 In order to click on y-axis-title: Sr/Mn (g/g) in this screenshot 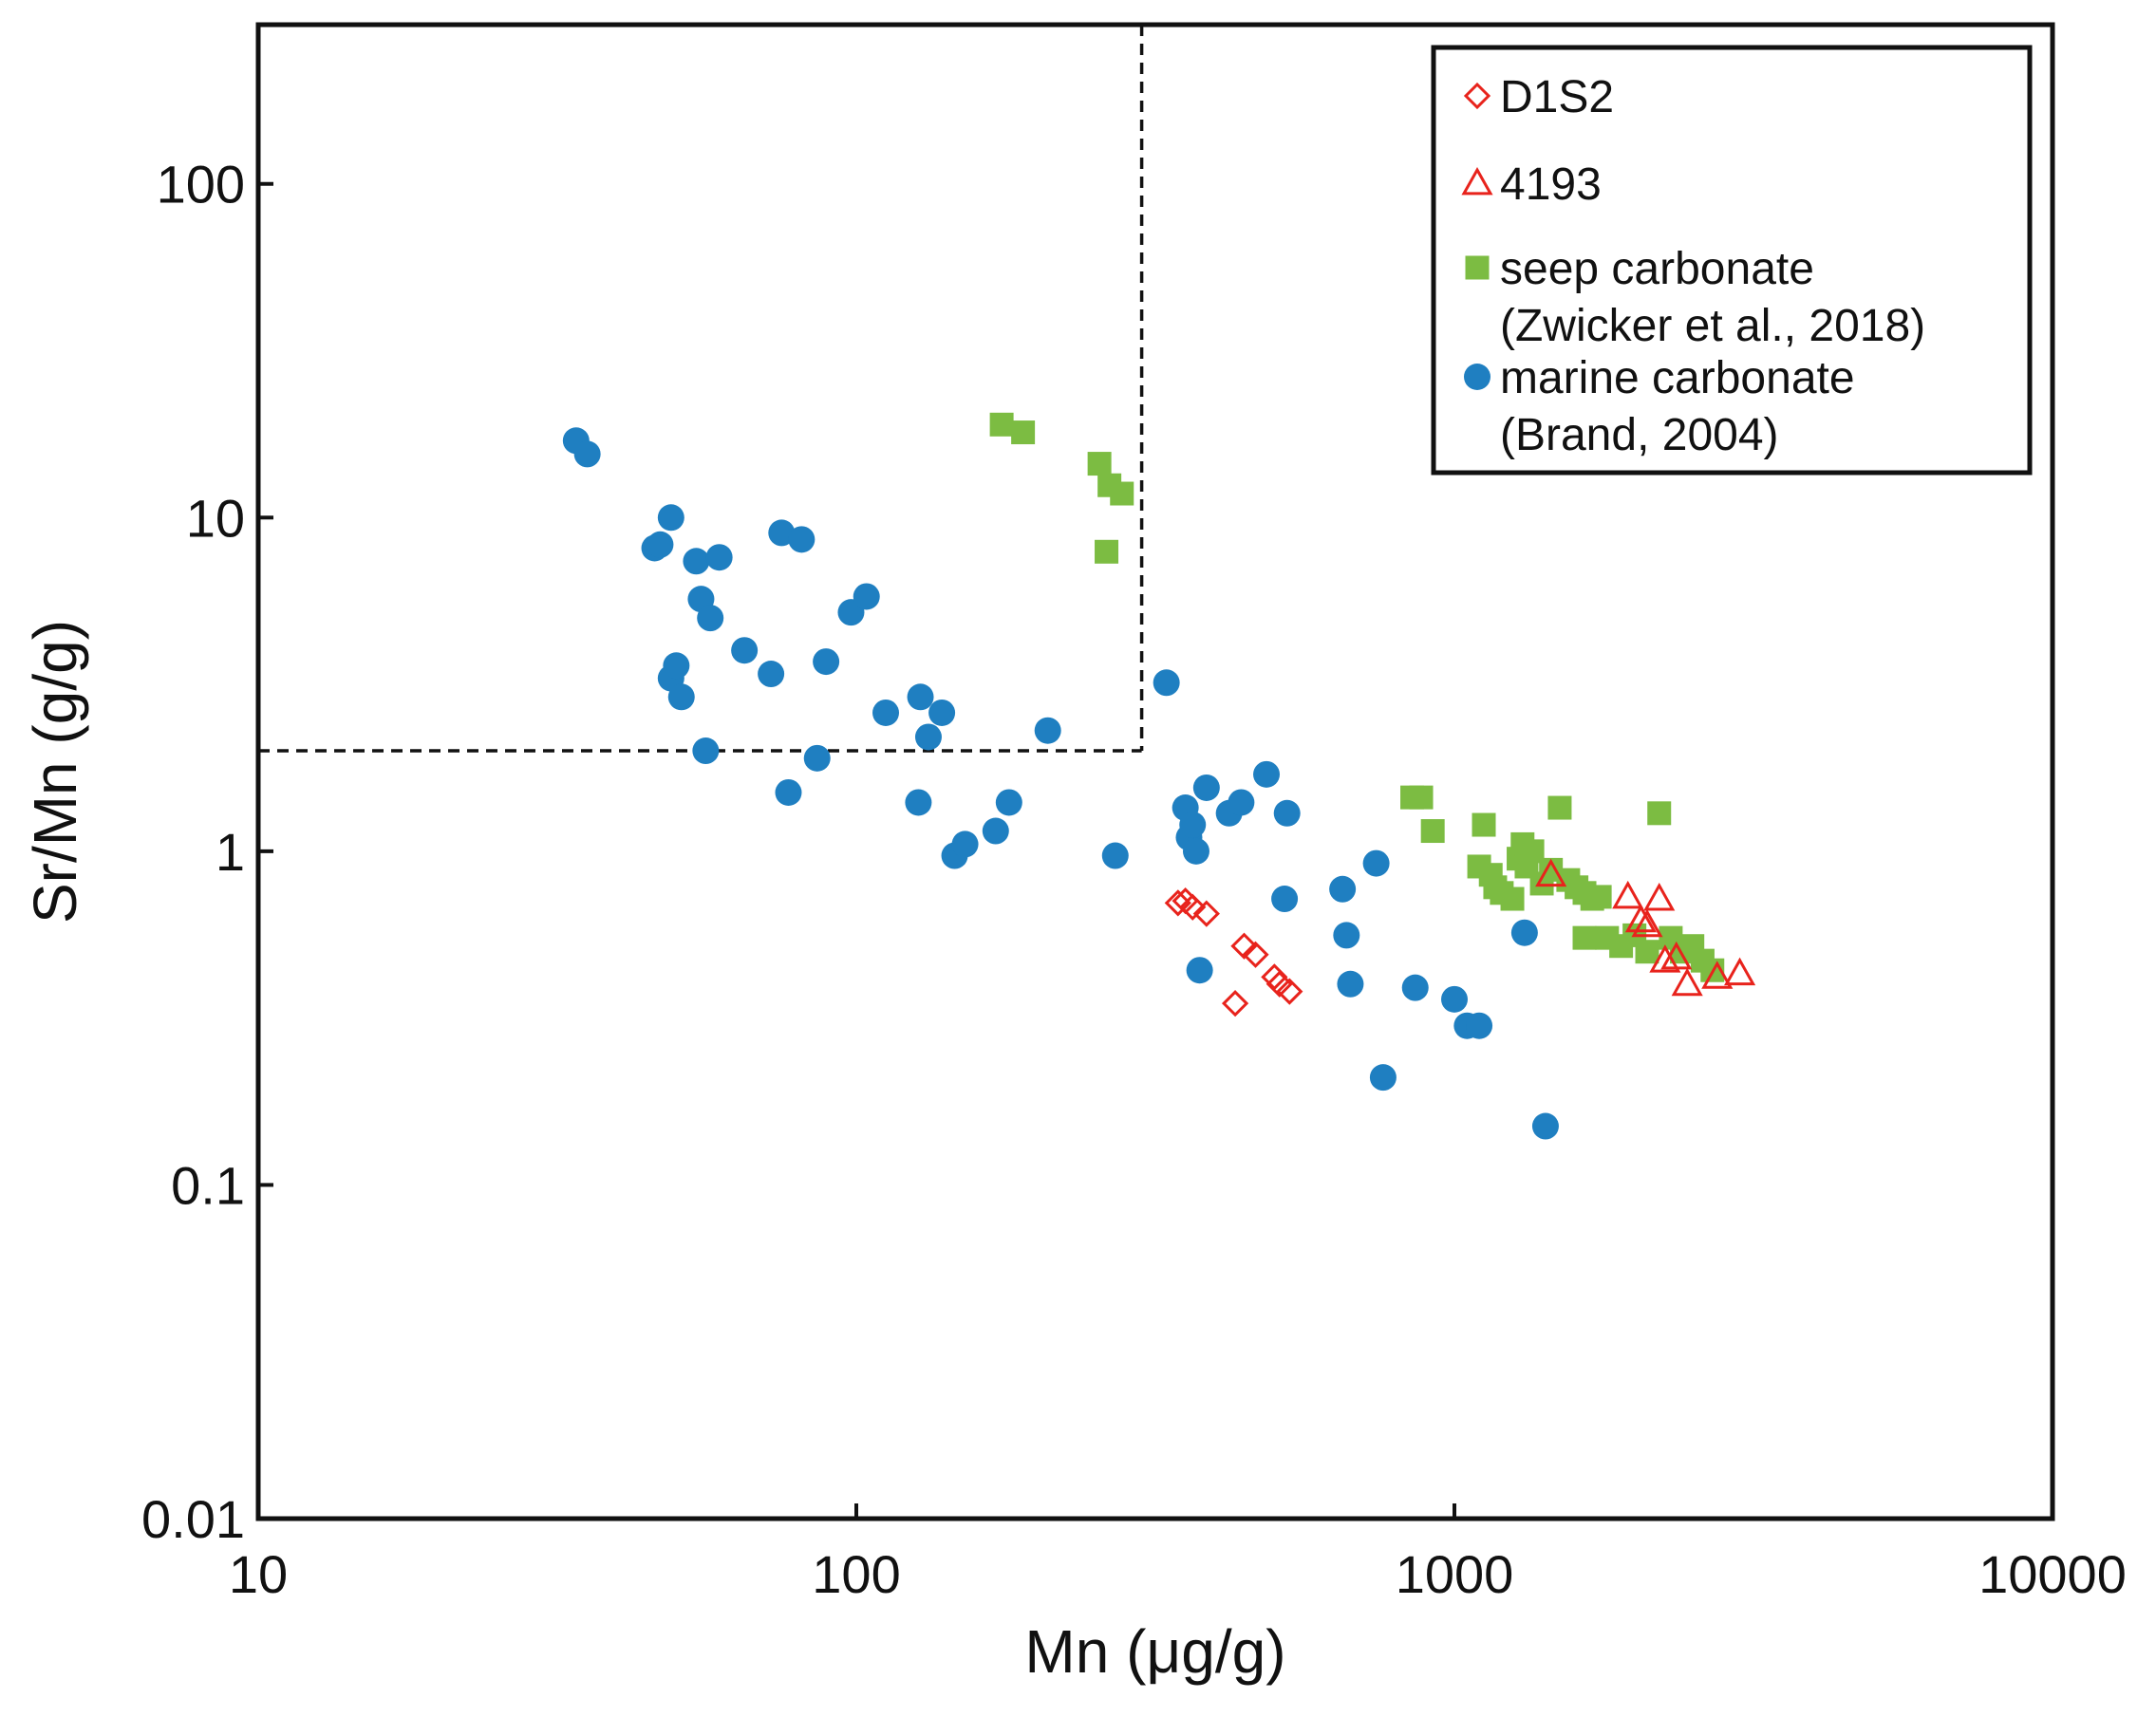, I will do `click(55, 772)`.